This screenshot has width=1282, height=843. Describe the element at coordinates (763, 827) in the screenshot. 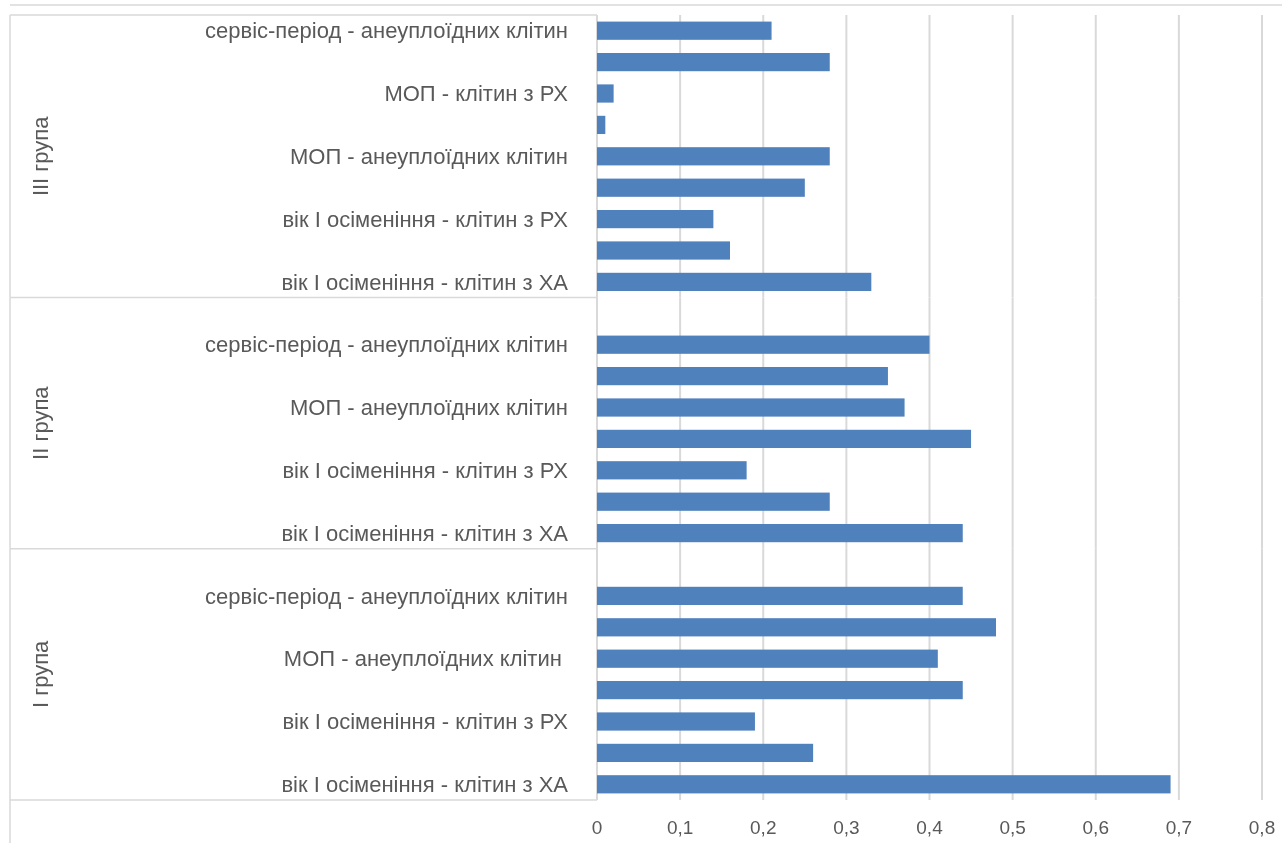

I see `x-tick-label: 0,2` at that location.